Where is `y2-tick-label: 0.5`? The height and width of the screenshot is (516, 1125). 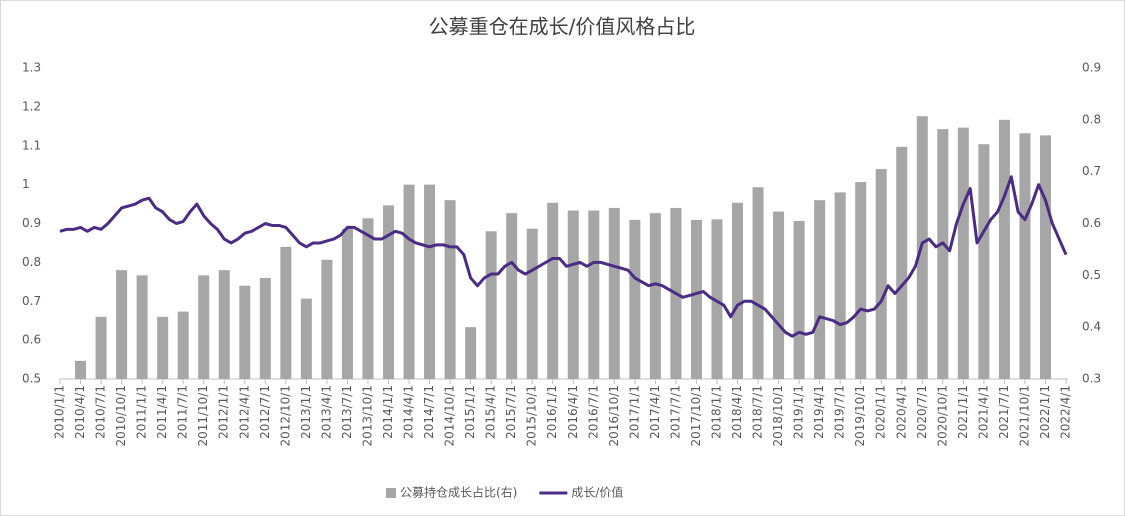 y2-tick-label: 0.5 is located at coordinates (1091, 275).